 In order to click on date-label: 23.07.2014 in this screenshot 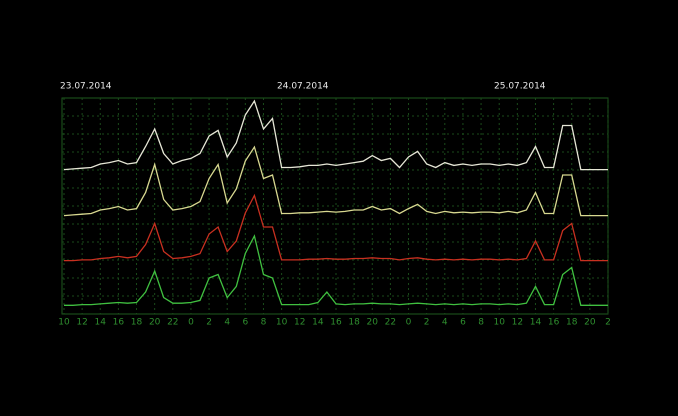, I will do `click(86, 87)`.